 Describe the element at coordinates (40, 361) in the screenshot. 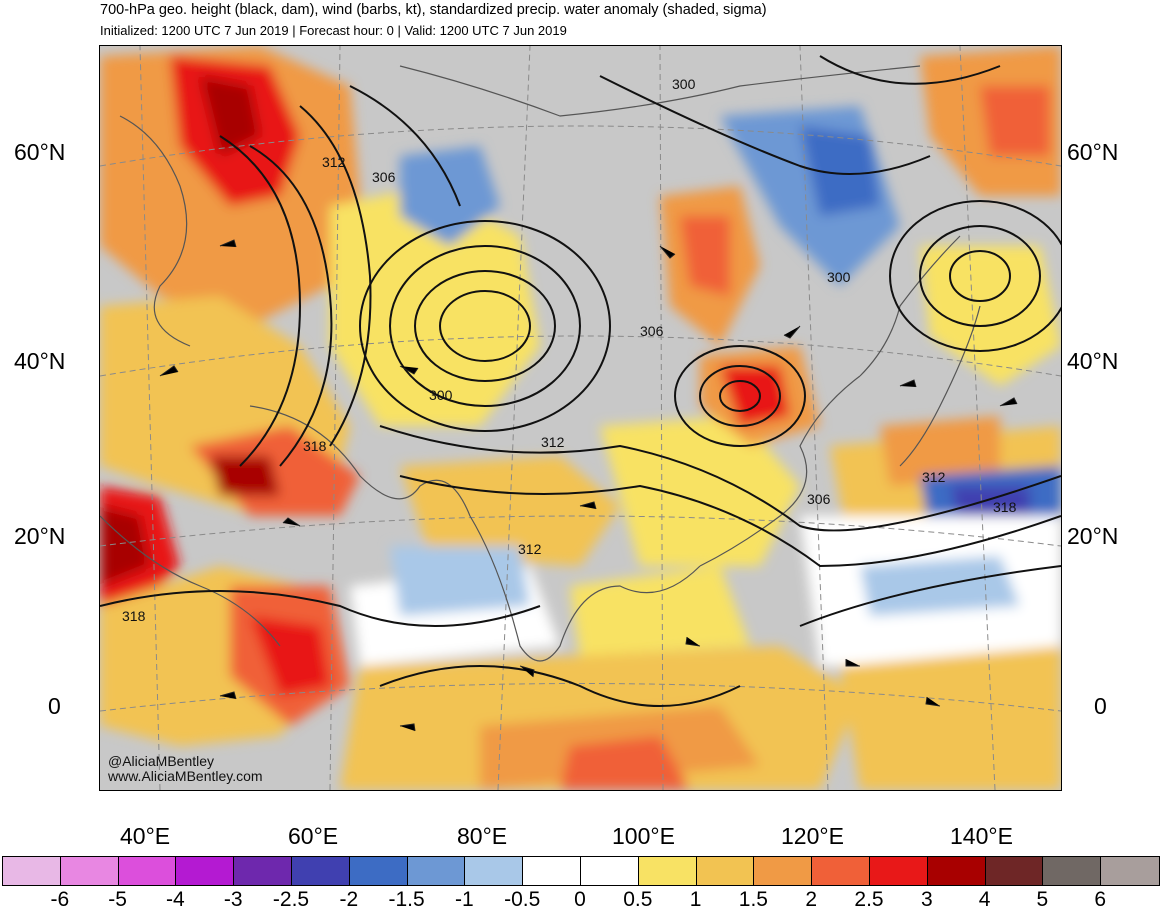

I see `lat-label-40n-left: 40°N` at that location.